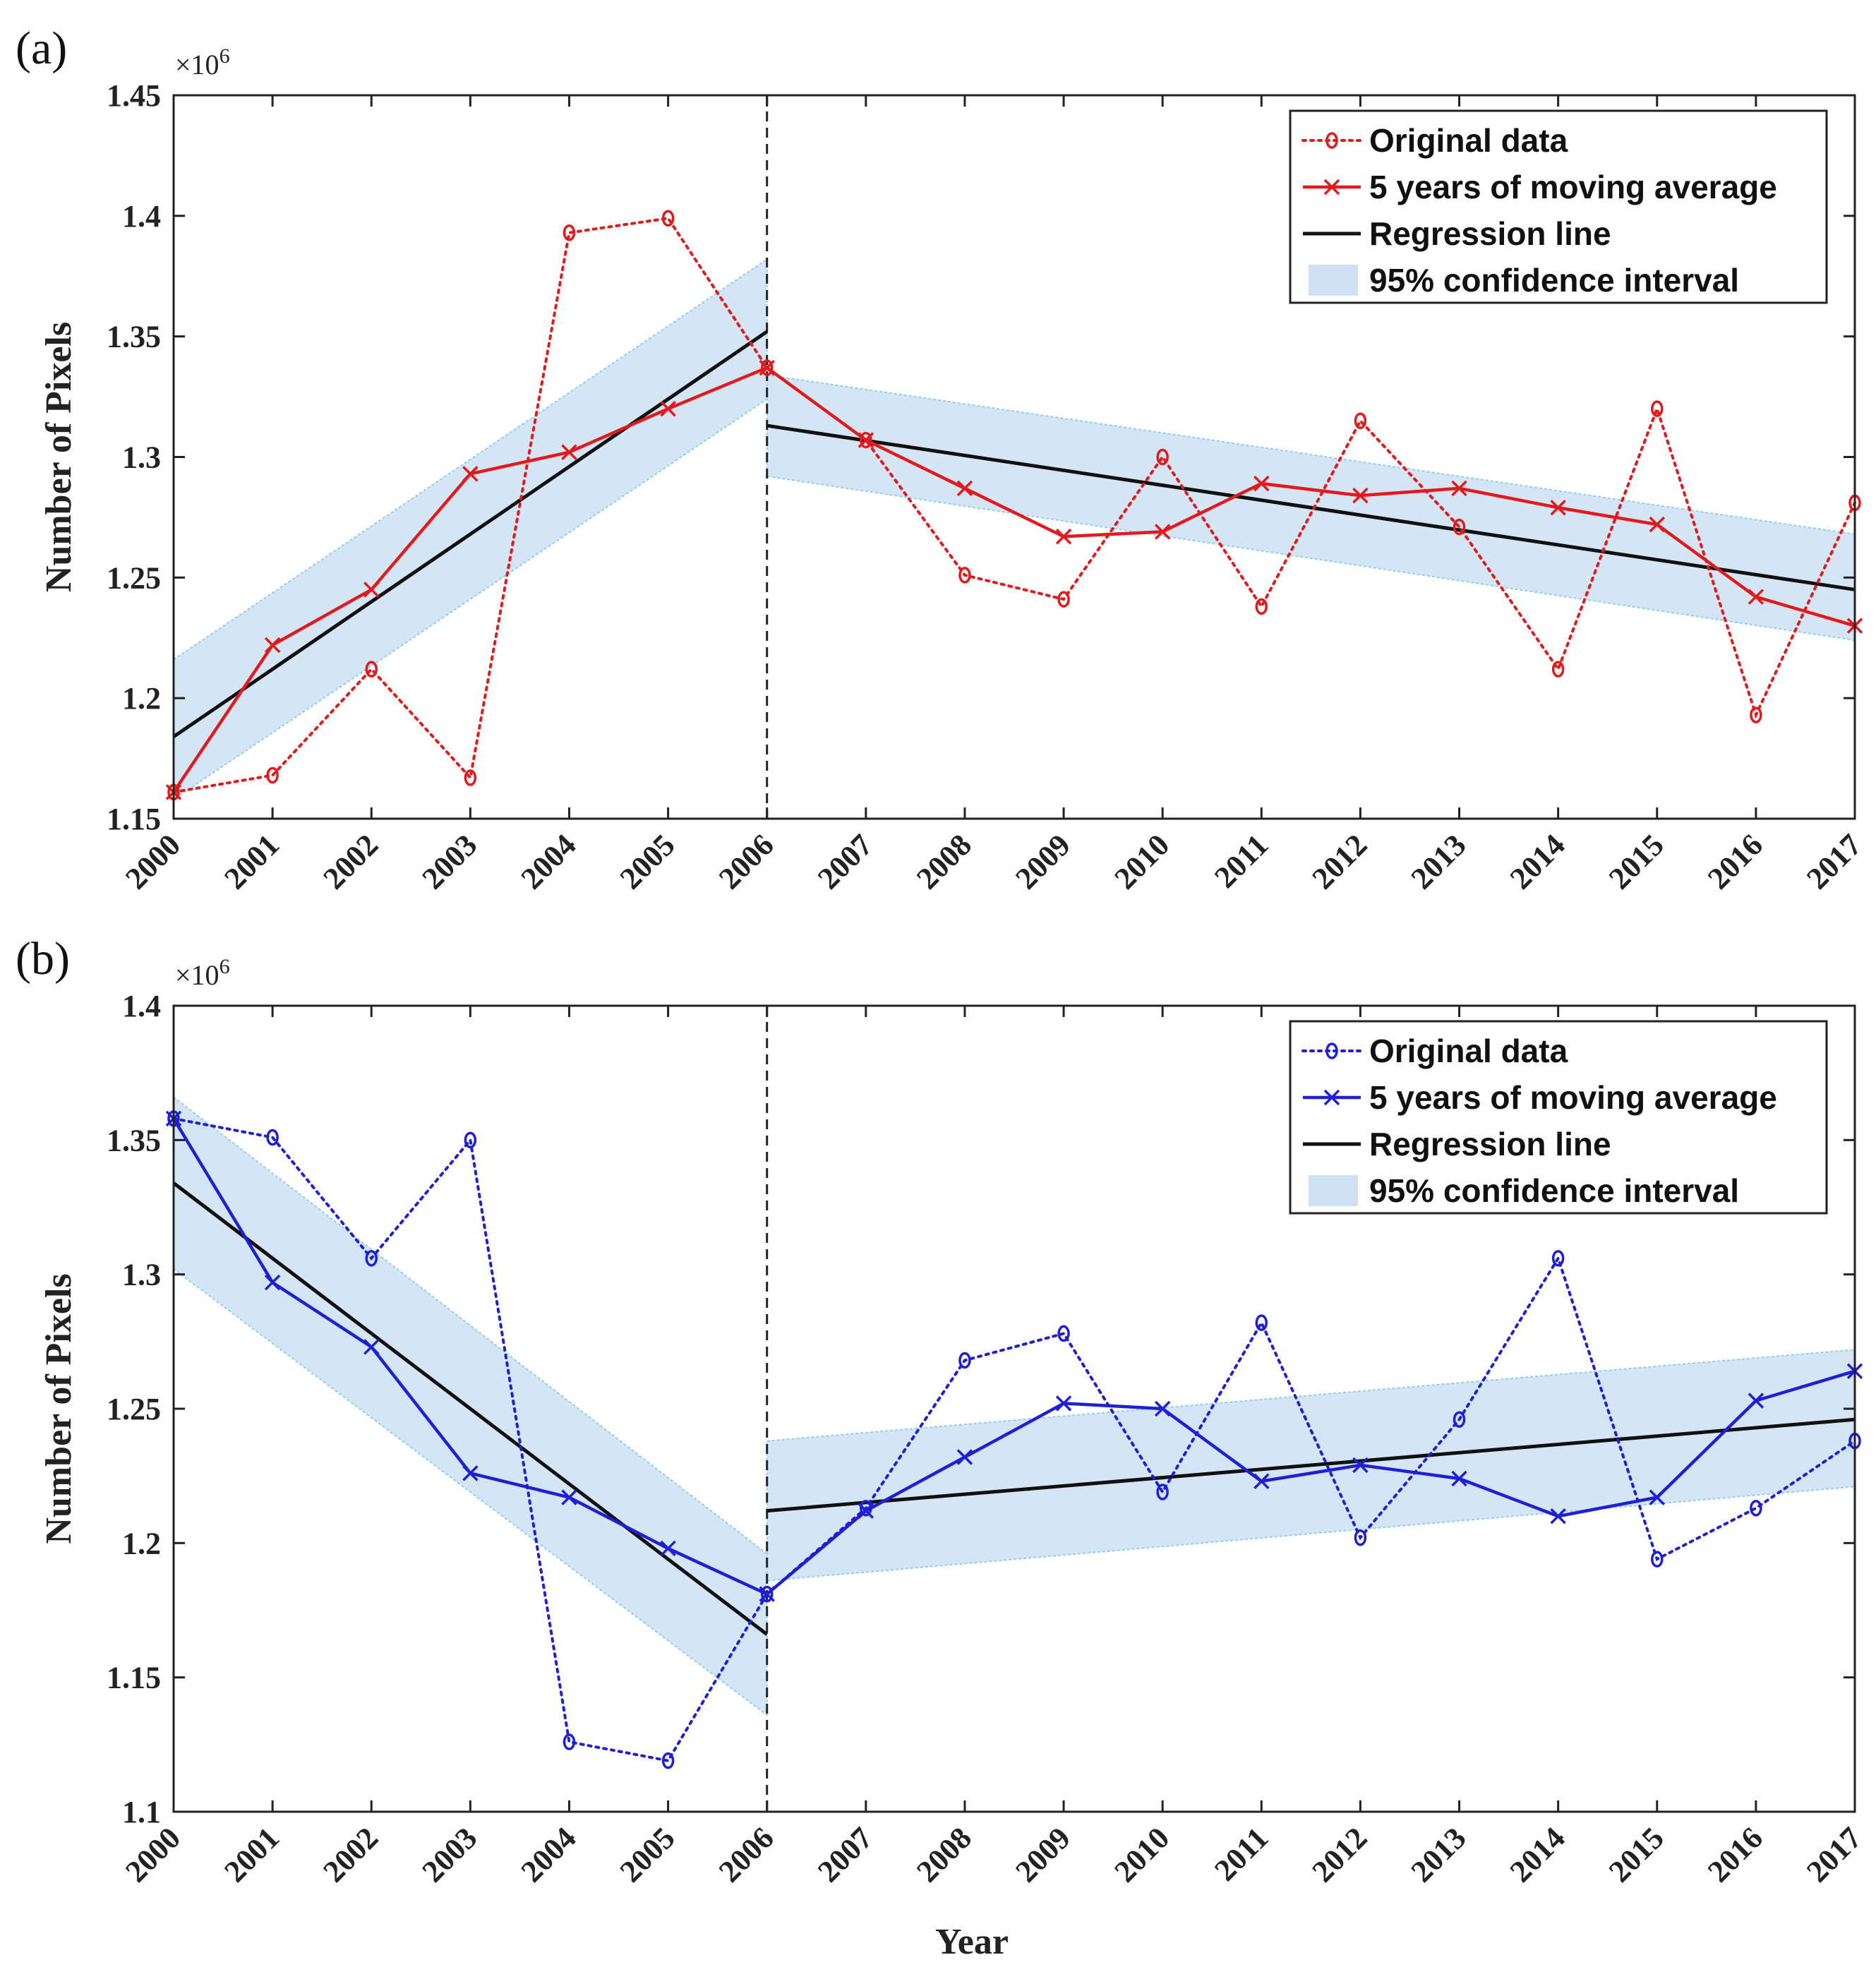  Describe the element at coordinates (668, 219) in the screenshot. I see `panel-a-original-point-2005` at that location.